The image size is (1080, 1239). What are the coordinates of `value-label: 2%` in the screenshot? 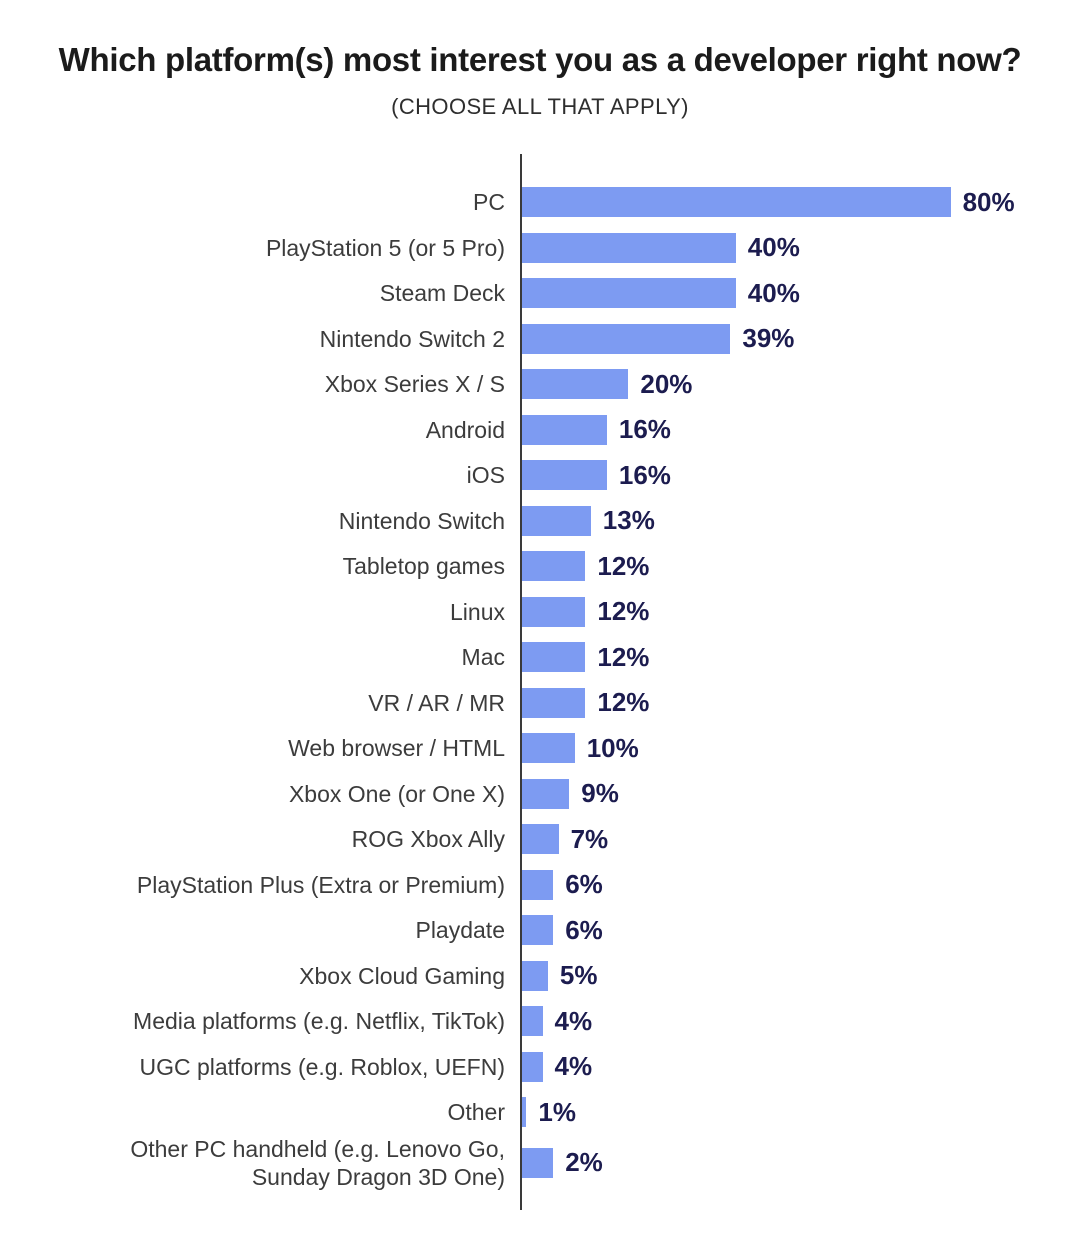 It's located at (584, 1162).